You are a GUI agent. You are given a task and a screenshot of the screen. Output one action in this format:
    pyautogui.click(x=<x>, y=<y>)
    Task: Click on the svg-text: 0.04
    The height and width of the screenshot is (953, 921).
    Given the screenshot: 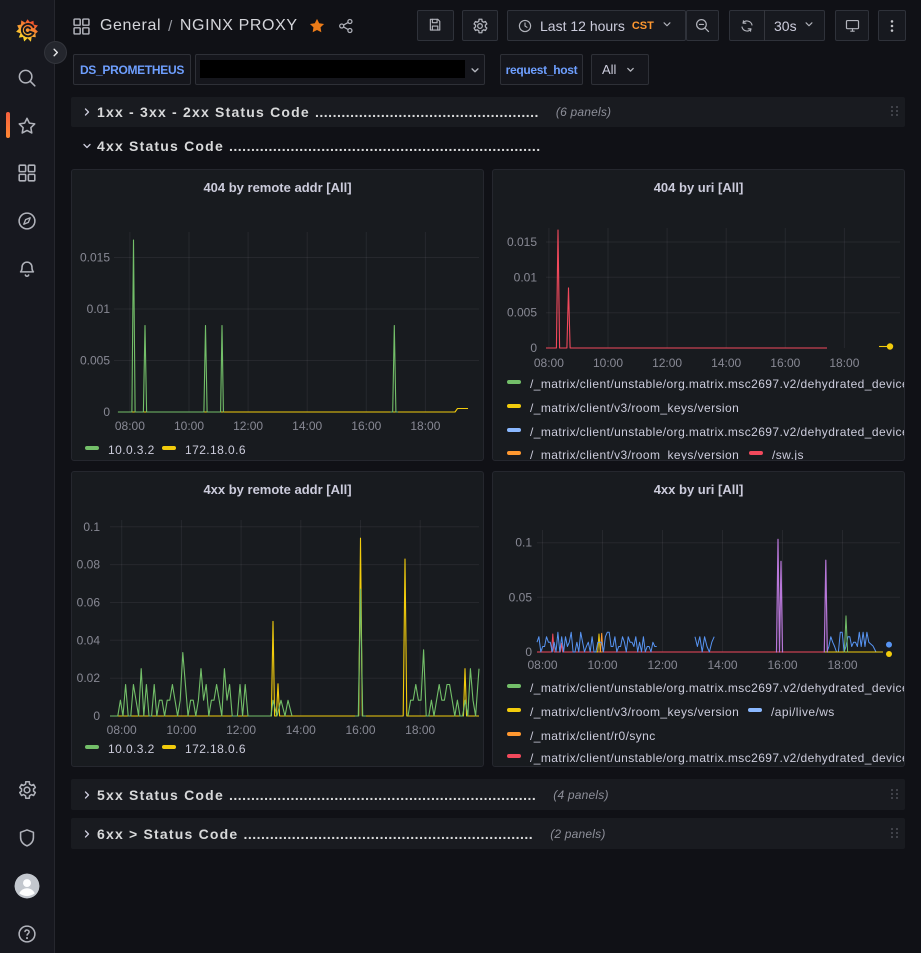 What is the action you would take?
    pyautogui.click(x=89, y=640)
    